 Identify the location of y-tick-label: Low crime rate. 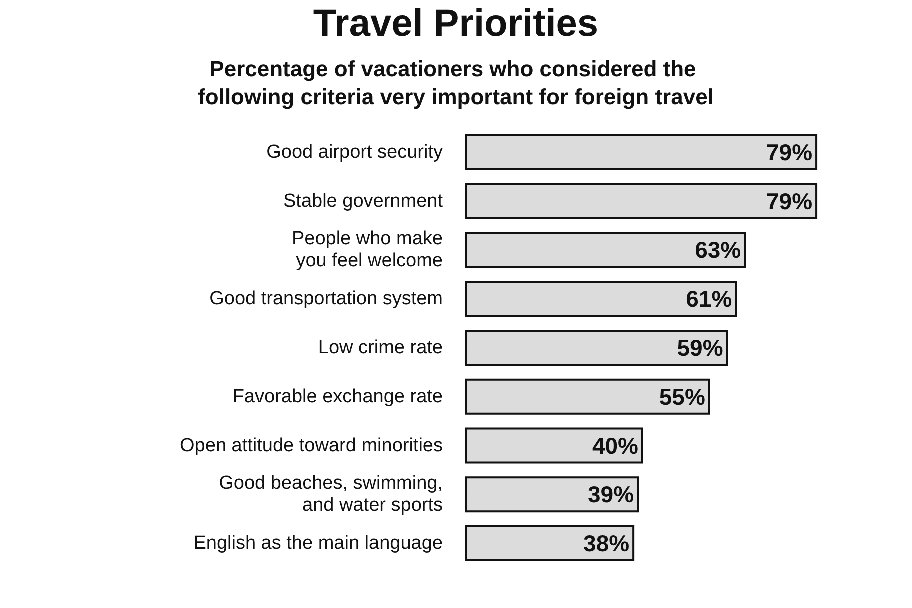
(380, 348).